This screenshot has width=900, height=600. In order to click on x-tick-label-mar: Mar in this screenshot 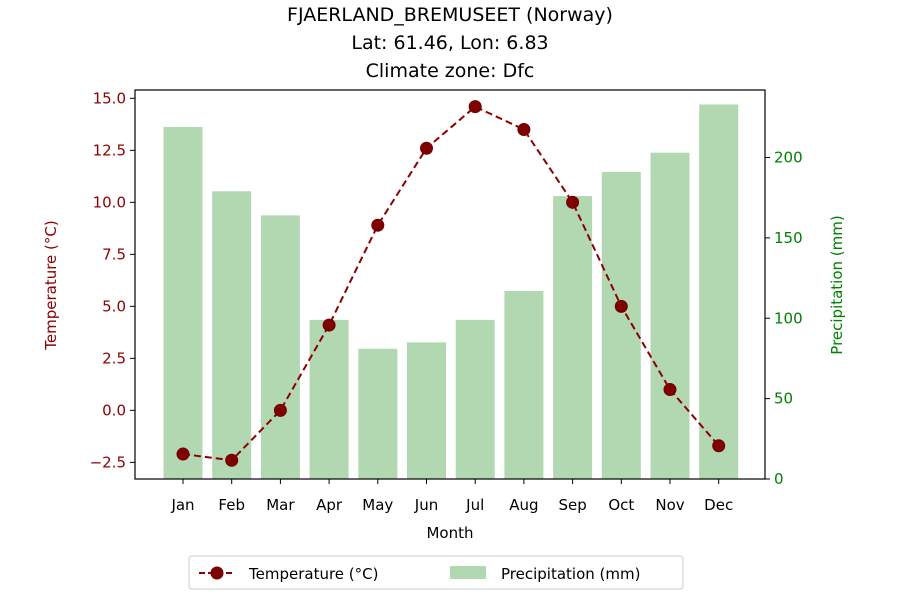, I will do `click(280, 505)`.